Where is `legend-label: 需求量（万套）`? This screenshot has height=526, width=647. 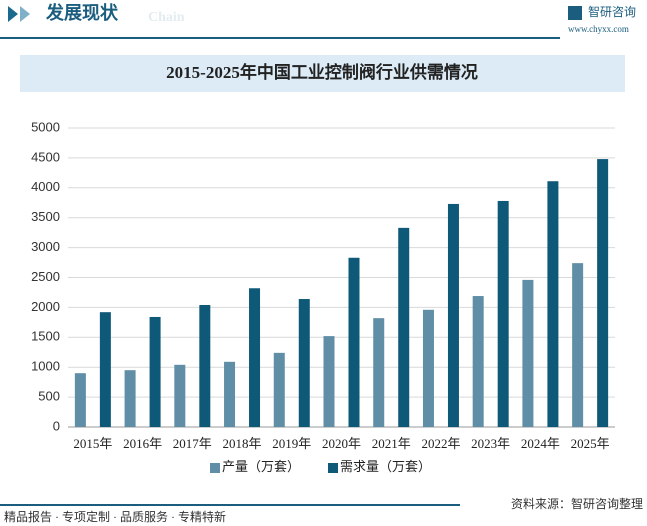 legend-label: 需求量（万套） is located at coordinates (385, 466).